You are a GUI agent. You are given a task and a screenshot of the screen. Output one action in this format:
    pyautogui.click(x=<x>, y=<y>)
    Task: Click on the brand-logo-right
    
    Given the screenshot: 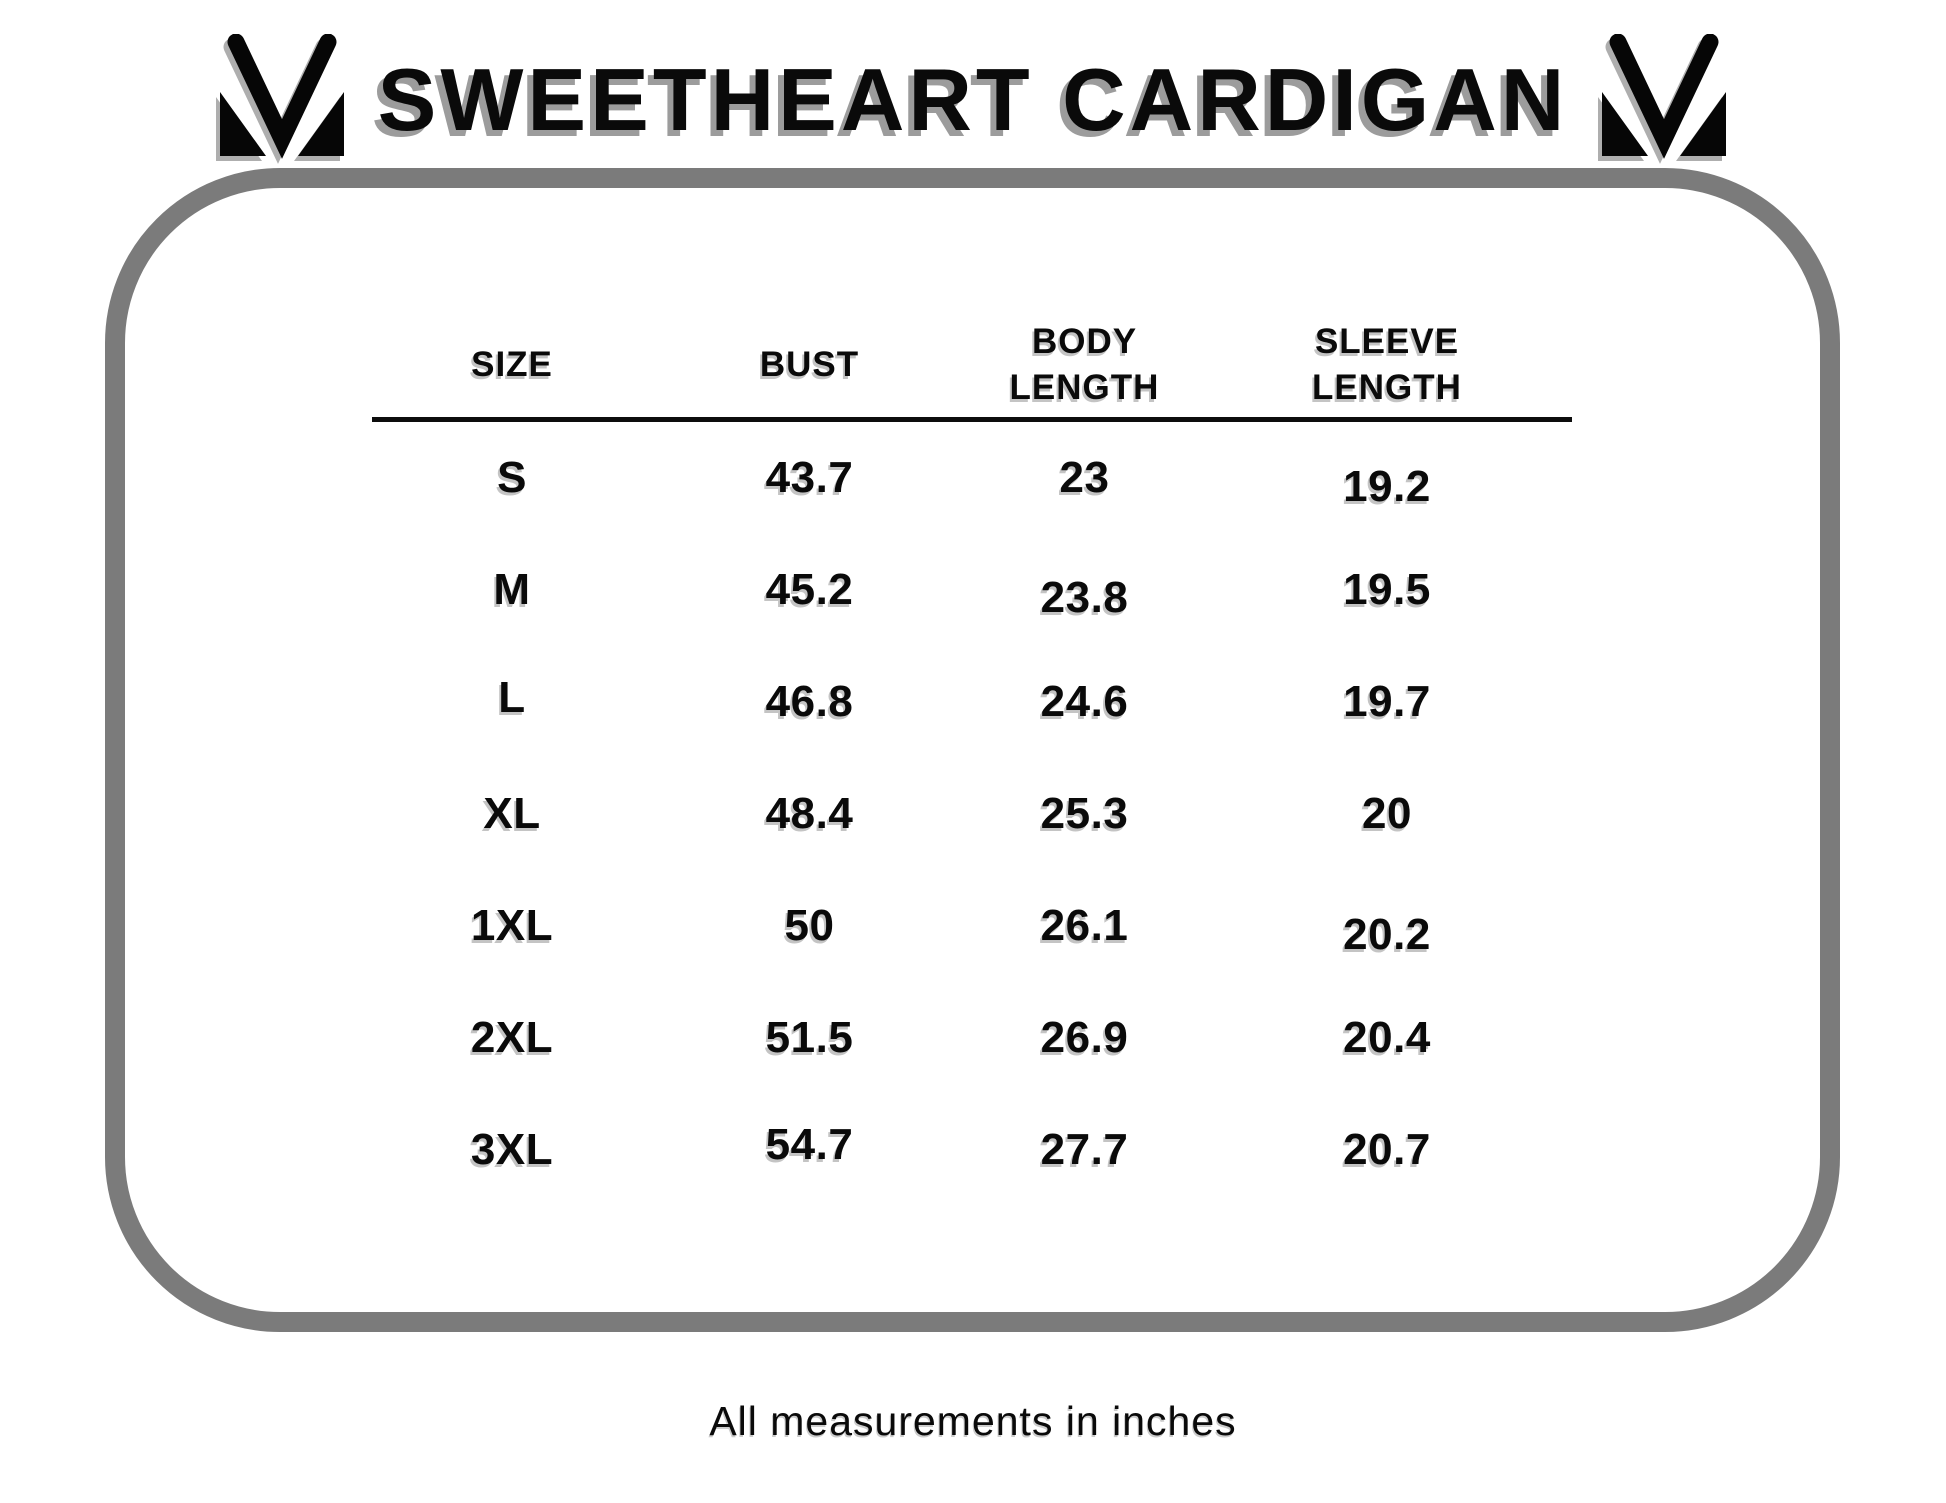 What is the action you would take?
    pyautogui.click(x=1664, y=100)
    